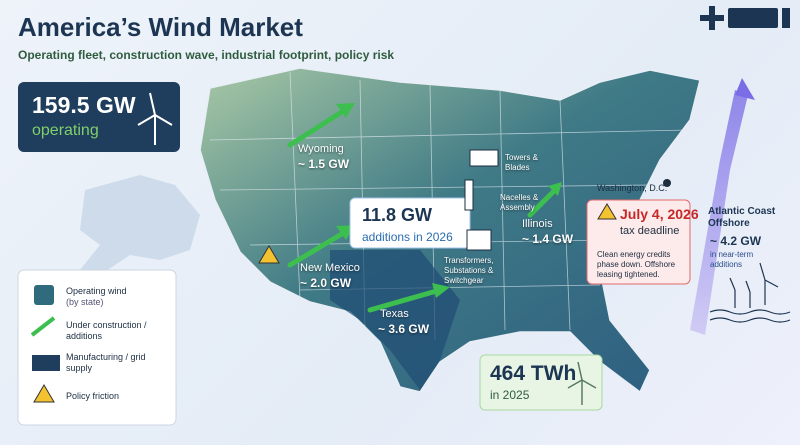  I want to click on offshore-value: ~ 4.2 GW, so click(736, 241).